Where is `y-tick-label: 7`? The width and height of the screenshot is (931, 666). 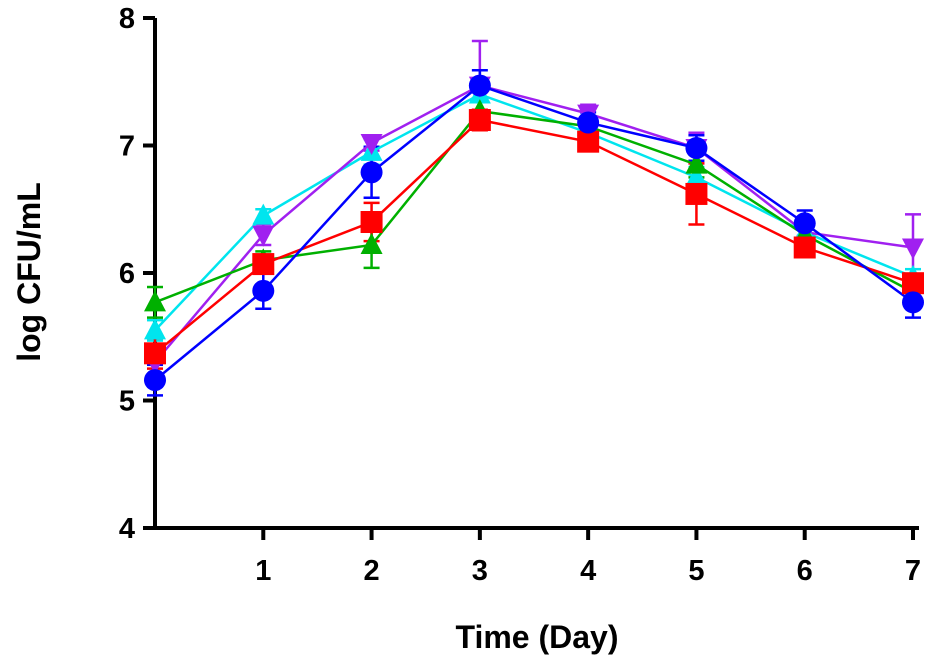 y-tick-label: 7 is located at coordinates (127, 147).